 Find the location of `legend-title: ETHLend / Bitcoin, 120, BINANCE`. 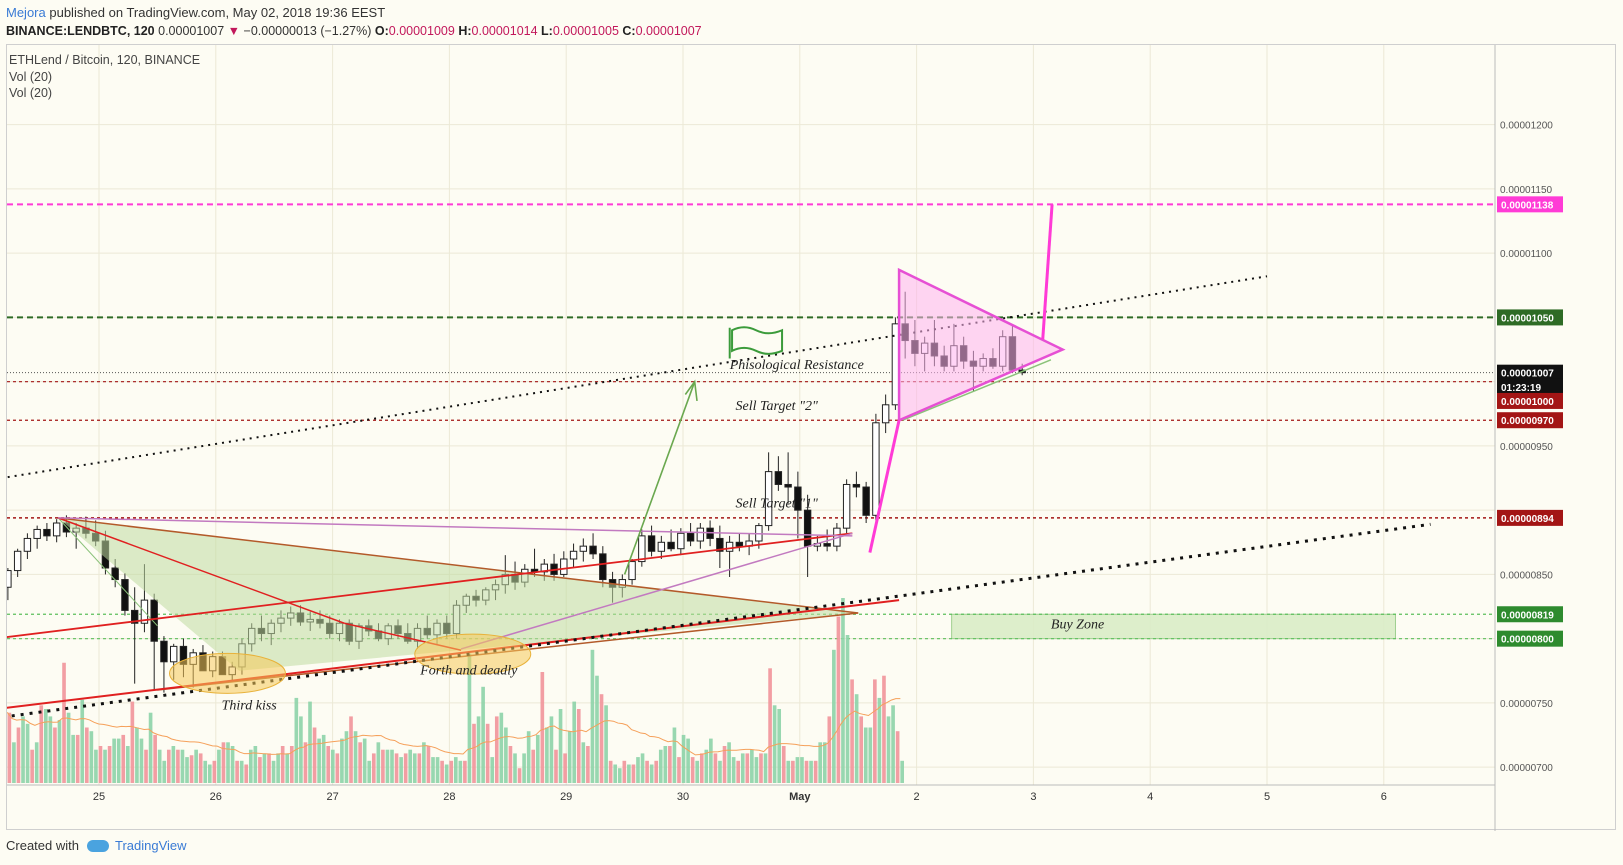

legend-title: ETHLend / Bitcoin, 120, BINANCE is located at coordinates (105, 60).